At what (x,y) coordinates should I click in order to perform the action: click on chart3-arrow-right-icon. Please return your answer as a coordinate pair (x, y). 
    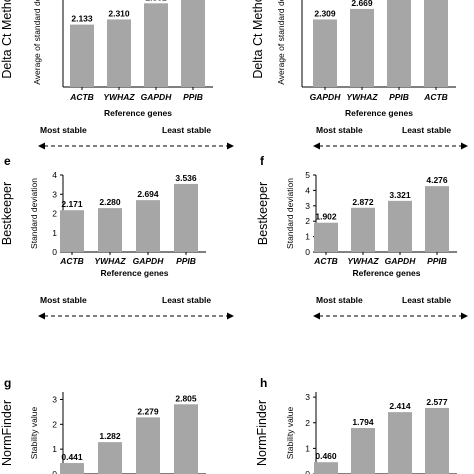
    Looking at the image, I should click on (230, 316).